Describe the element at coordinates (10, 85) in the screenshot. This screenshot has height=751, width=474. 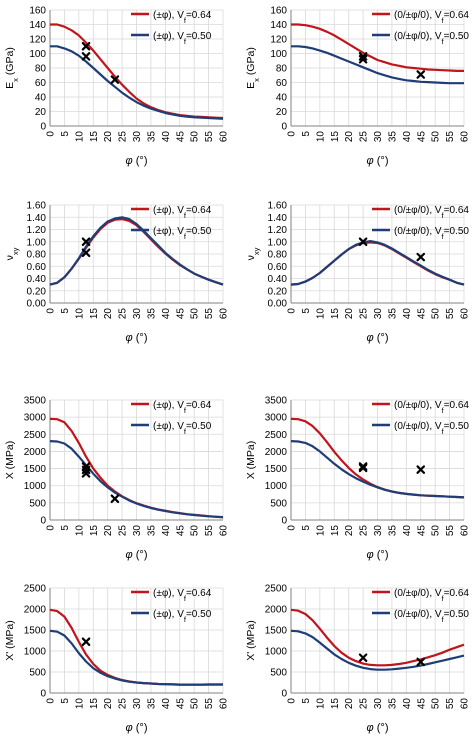
I see `y-axis-label-main: E` at that location.